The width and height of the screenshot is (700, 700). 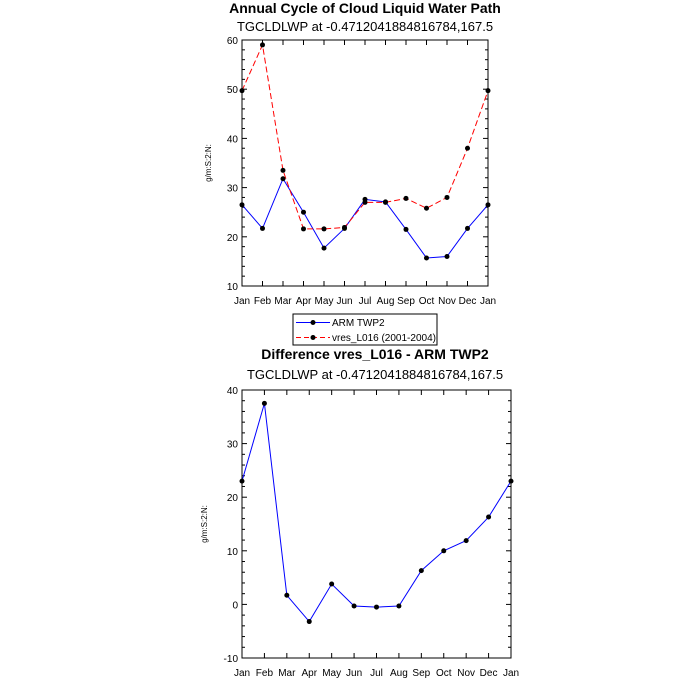 What do you see at coordinates (489, 673) in the screenshot?
I see `chart-2-x-tick-label: Dec` at bounding box center [489, 673].